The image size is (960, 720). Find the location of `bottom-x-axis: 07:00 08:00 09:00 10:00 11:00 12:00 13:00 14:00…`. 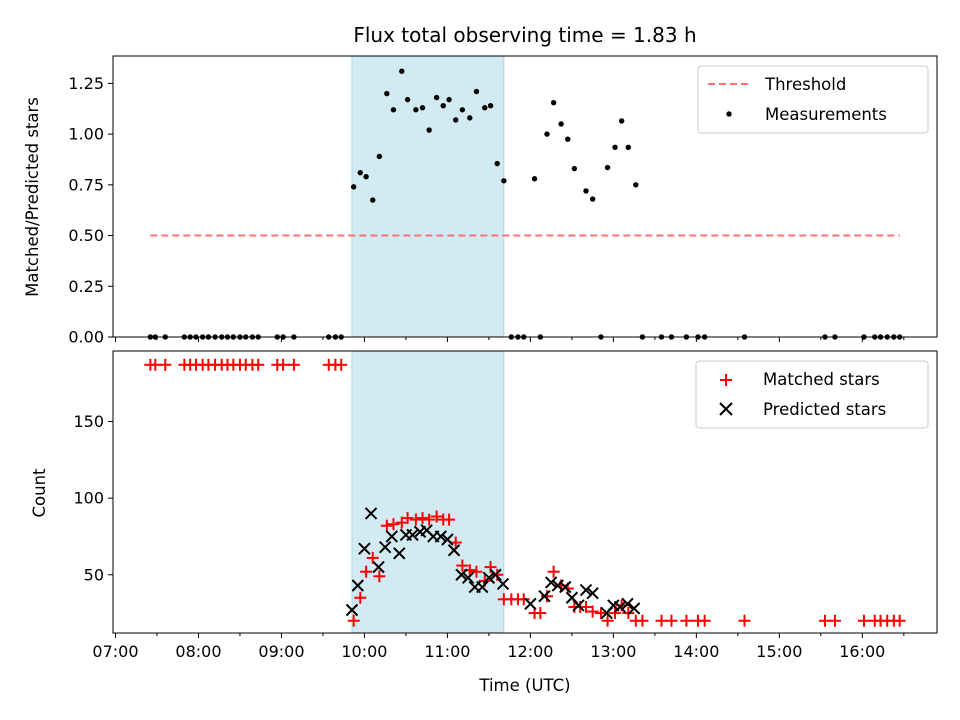

bottom-x-axis: 07:00 08:00 09:00 10:00 11:00 12:00 13:00 14:00… is located at coordinates (498, 647).